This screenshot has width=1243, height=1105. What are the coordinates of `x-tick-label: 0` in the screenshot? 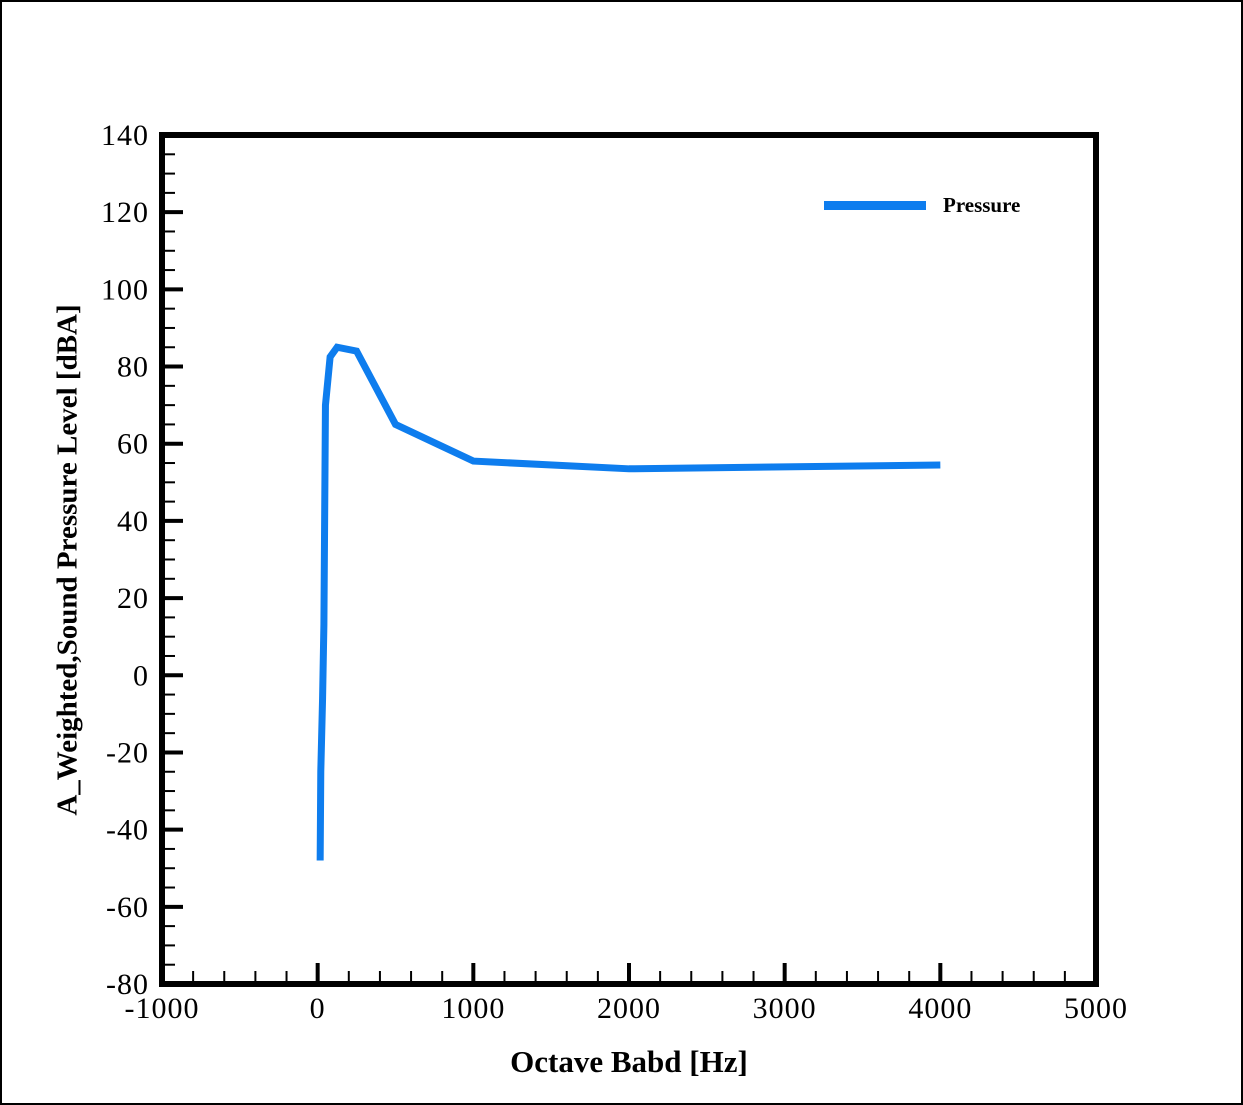 It's located at (318, 1008).